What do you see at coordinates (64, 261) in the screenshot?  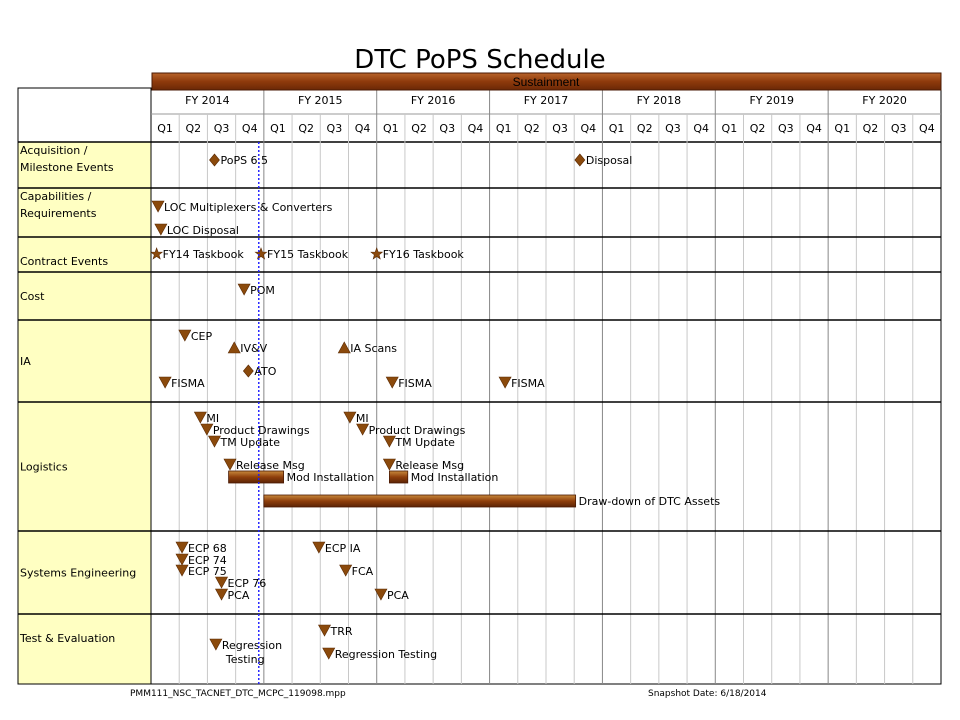 I see `row-label: Contract Events` at bounding box center [64, 261].